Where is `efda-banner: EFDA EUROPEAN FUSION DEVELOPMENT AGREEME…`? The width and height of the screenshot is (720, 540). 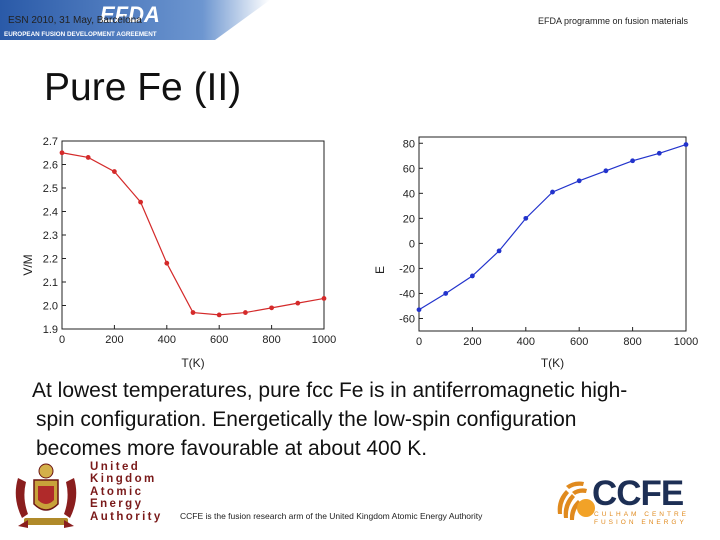
efda-banner: EFDA EUROPEAN FUSION DEVELOPMENT AGREEME… is located at coordinates (135, 20).